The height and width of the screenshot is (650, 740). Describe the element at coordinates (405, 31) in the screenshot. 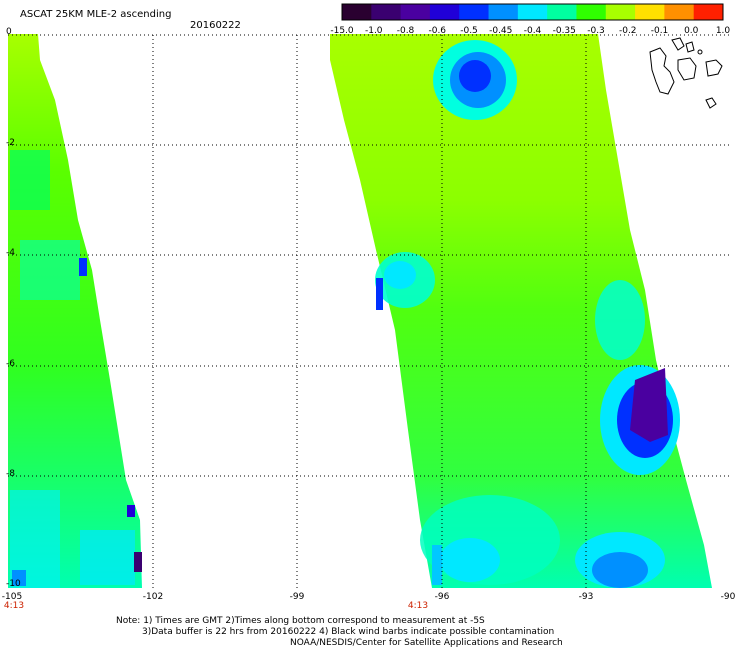

I see `colorbar-label: -0.8` at that location.